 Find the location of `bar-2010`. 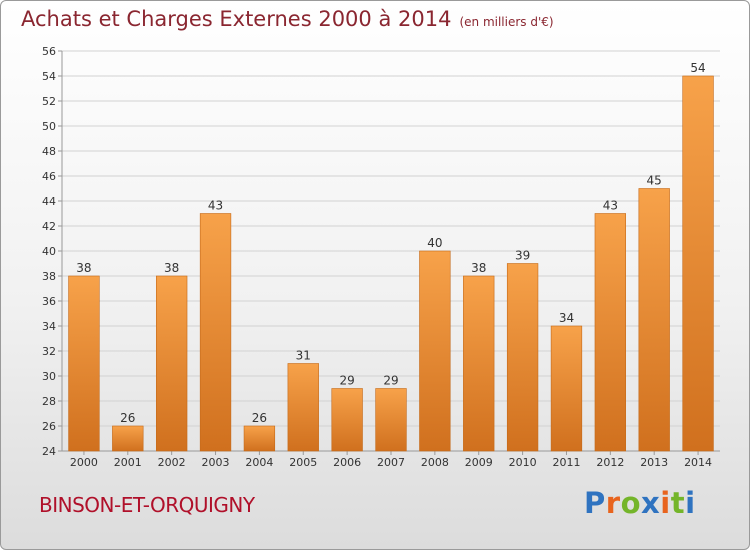

bar-2010 is located at coordinates (522, 357).